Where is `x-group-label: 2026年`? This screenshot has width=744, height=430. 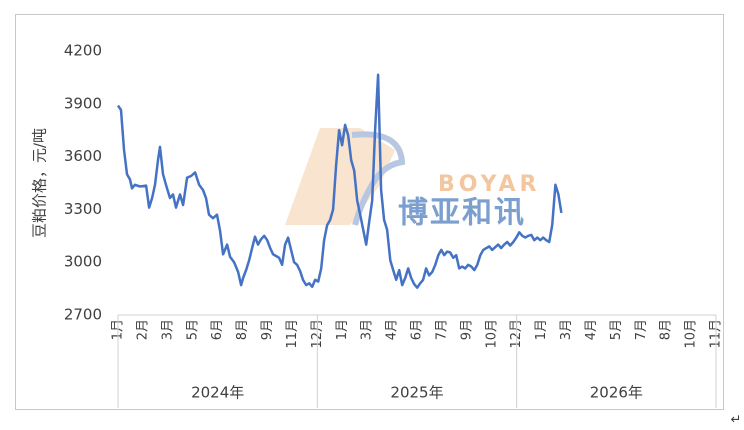 x-group-label: 2026年 is located at coordinates (616, 393).